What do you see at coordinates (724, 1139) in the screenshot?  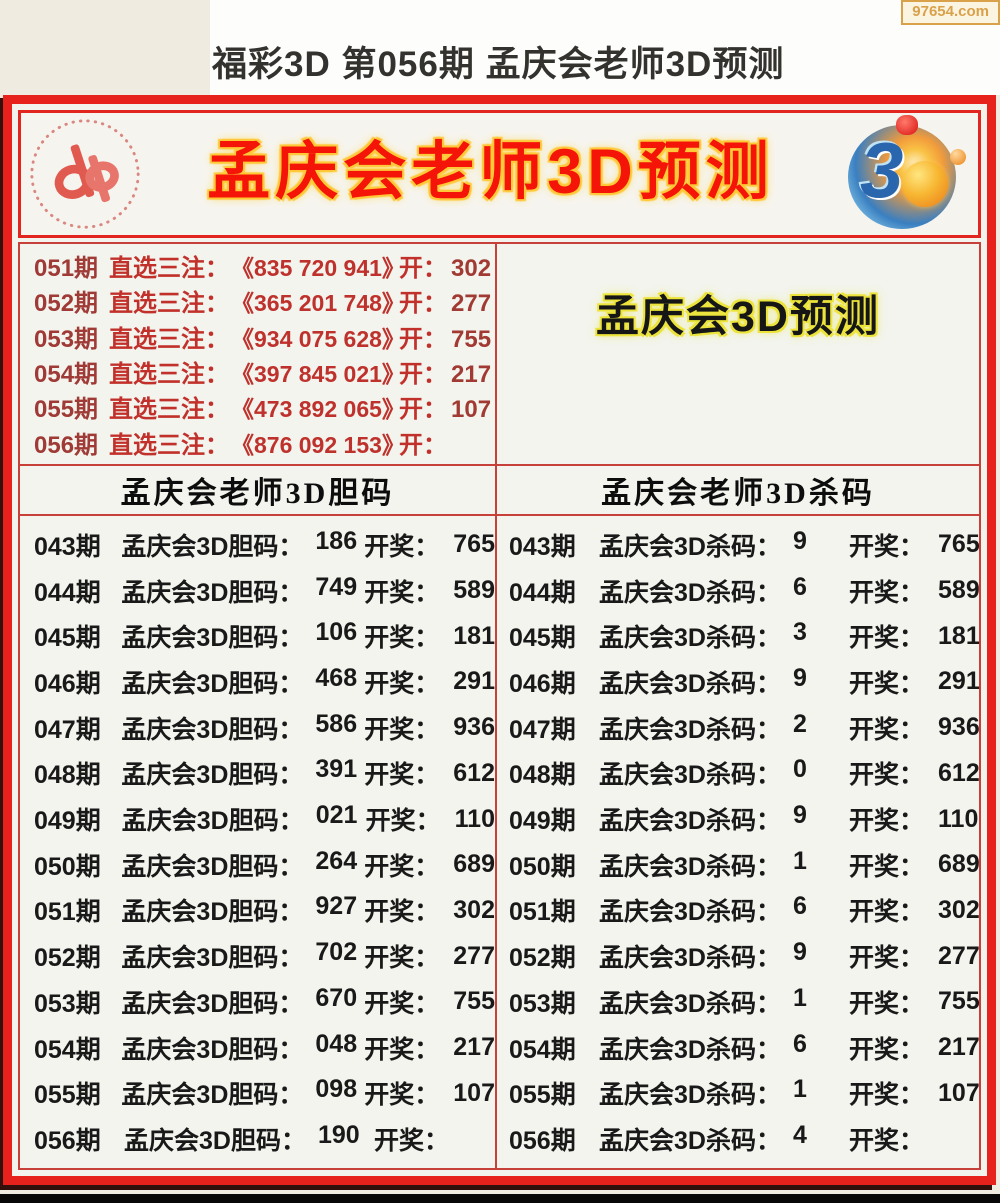 I see `code-mid: 孟庆会3D杀码： 4` at bounding box center [724, 1139].